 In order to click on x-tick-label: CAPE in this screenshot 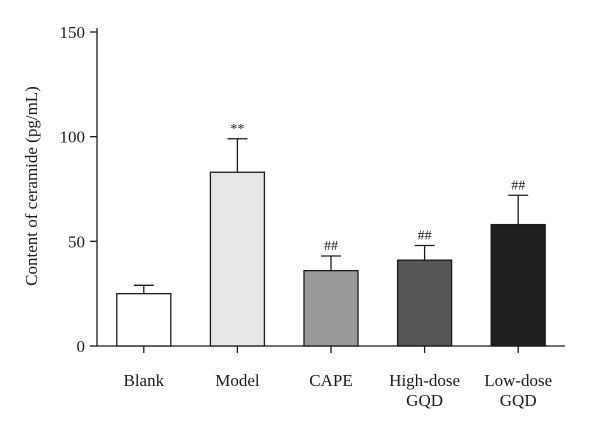, I will do `click(330, 380)`.